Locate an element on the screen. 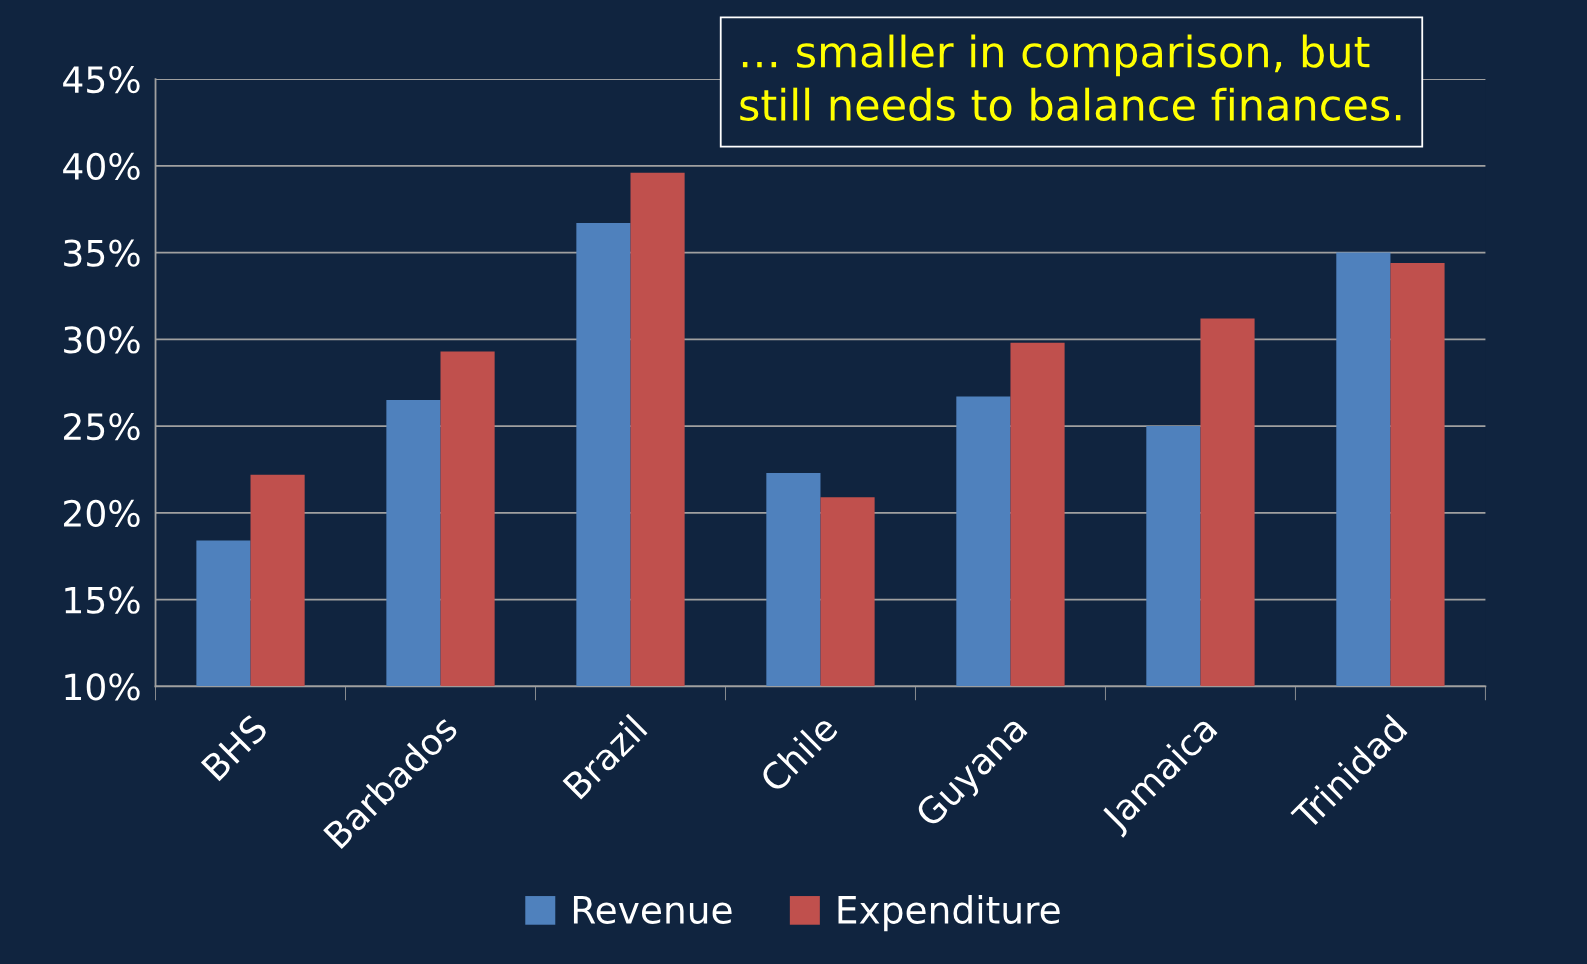  legend-label: Revenue is located at coordinates (652, 910).